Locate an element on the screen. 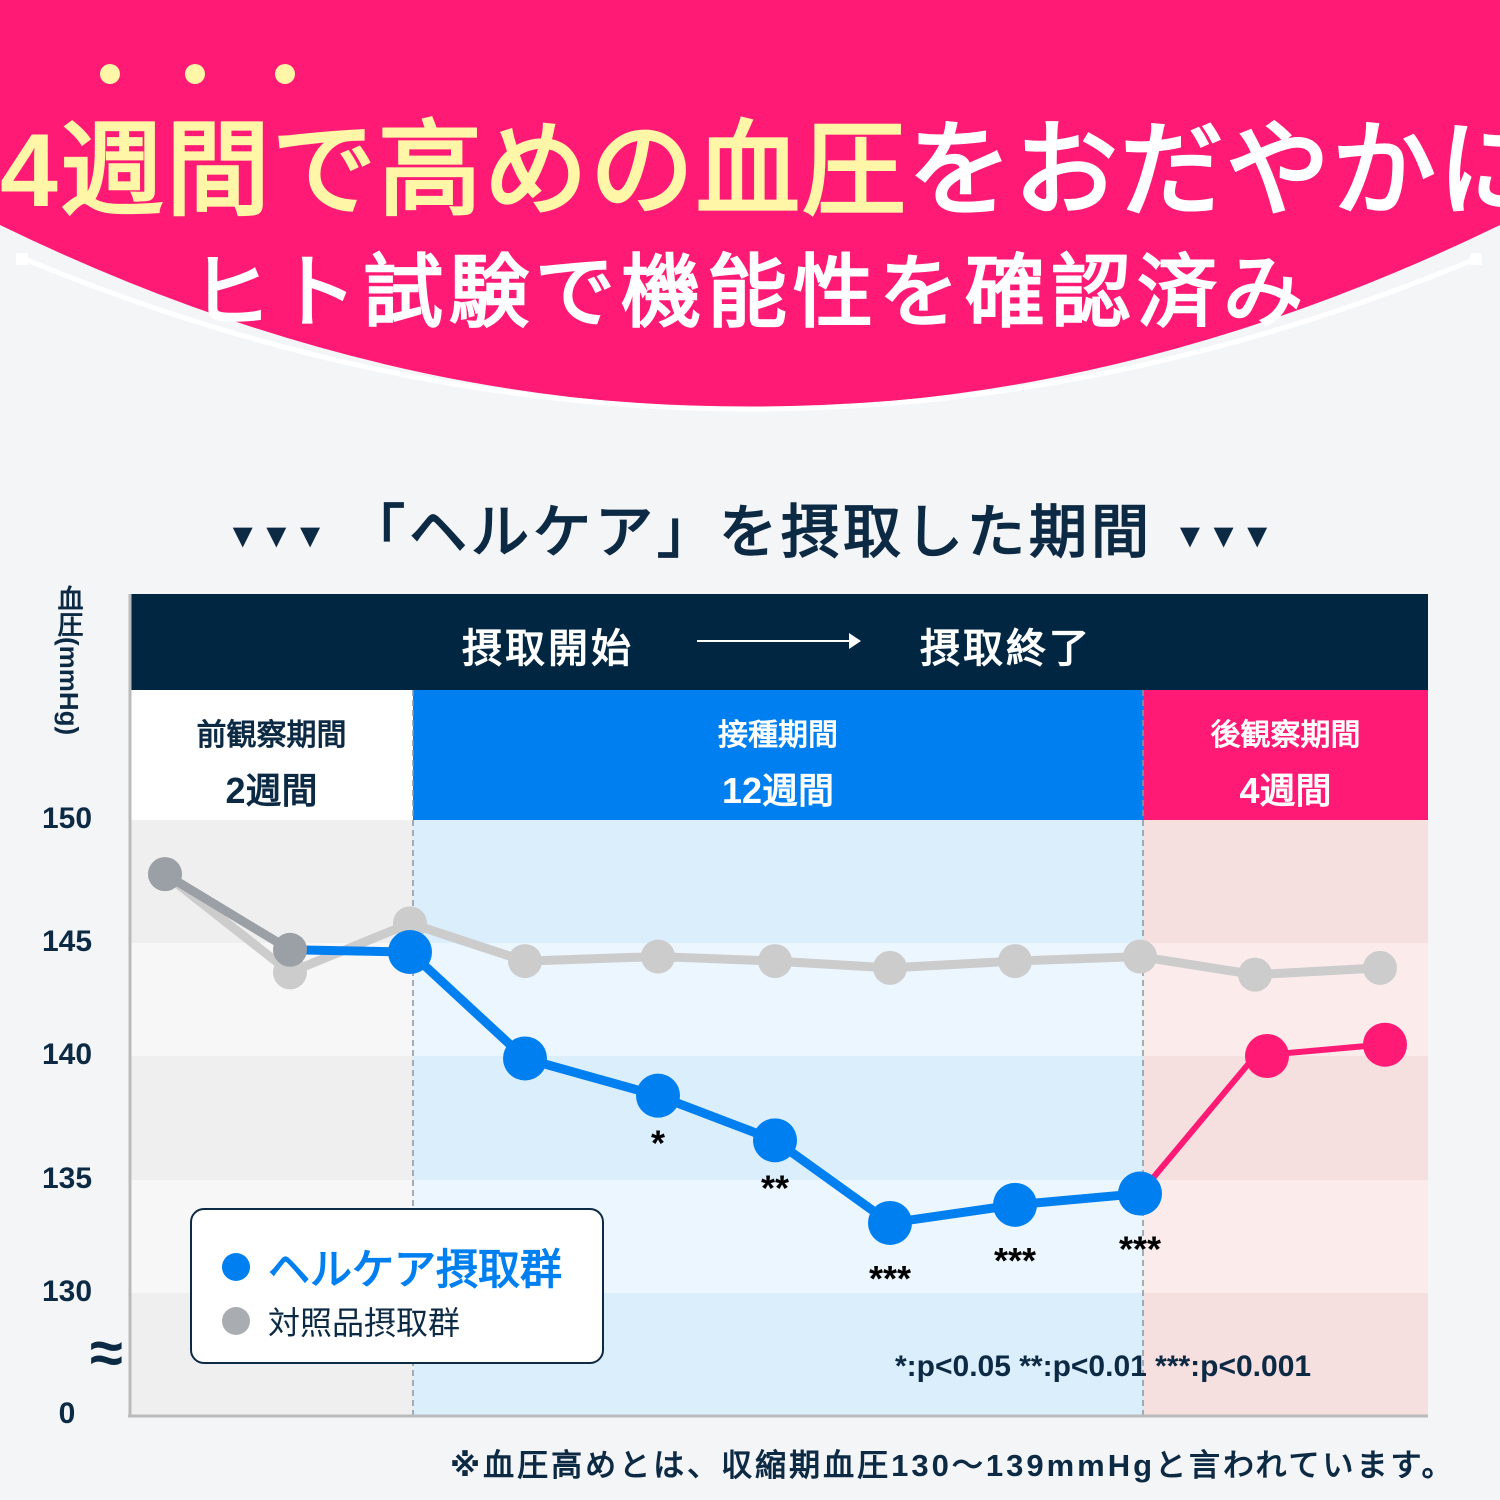  y-tick: 140 is located at coordinates (67, 1054).